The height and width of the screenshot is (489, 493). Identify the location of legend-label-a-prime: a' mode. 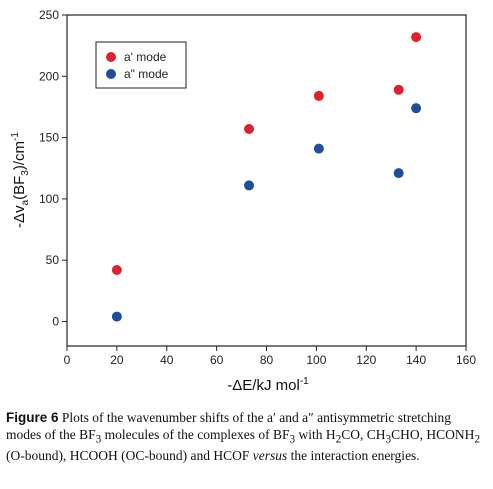
(145, 57).